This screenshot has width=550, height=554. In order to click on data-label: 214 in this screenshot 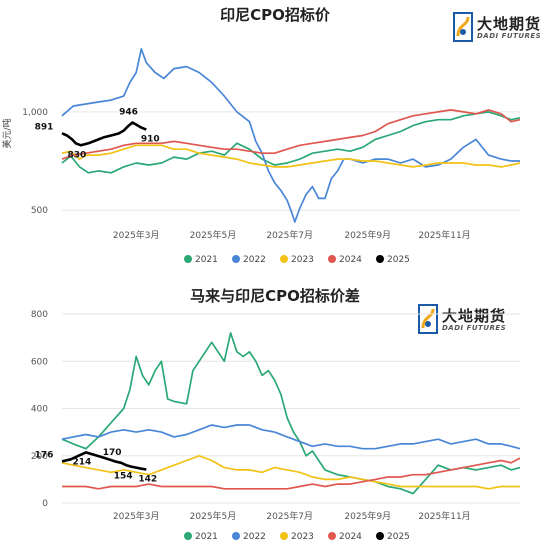, I will do `click(82, 462)`.